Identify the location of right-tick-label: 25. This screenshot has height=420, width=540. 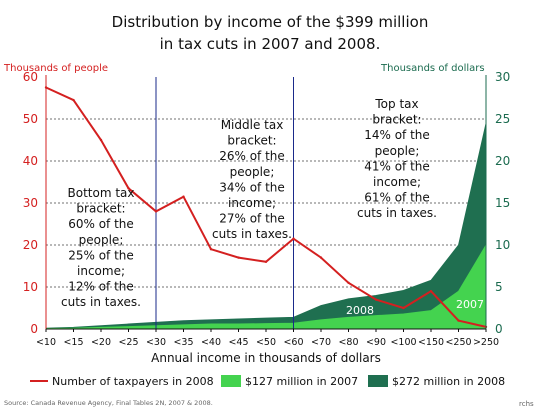
(502, 119).